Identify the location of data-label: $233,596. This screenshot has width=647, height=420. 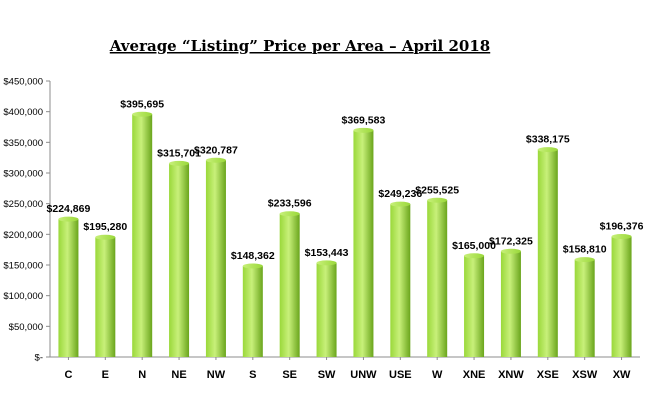
(290, 204).